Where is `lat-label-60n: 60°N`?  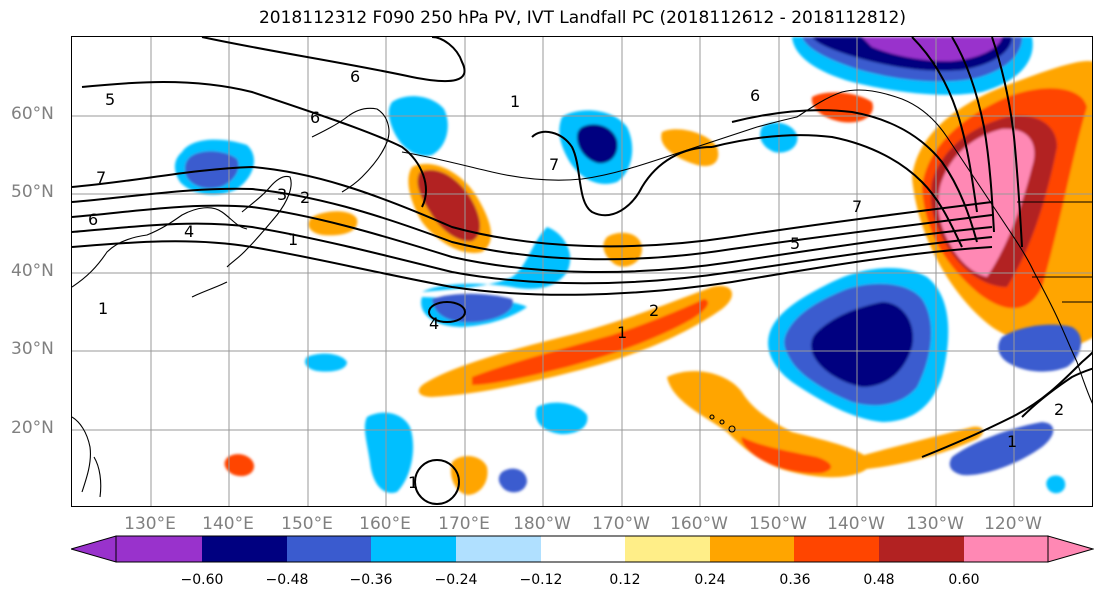 lat-label-60n: 60°N is located at coordinates (32, 114).